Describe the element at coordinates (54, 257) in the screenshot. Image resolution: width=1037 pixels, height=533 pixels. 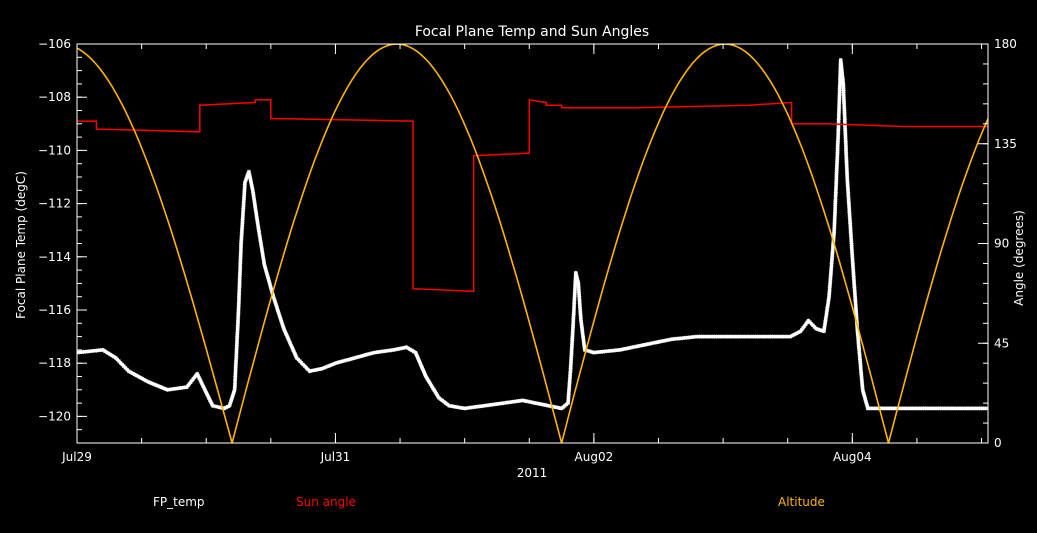
I see `left-tick-label: −114` at that location.